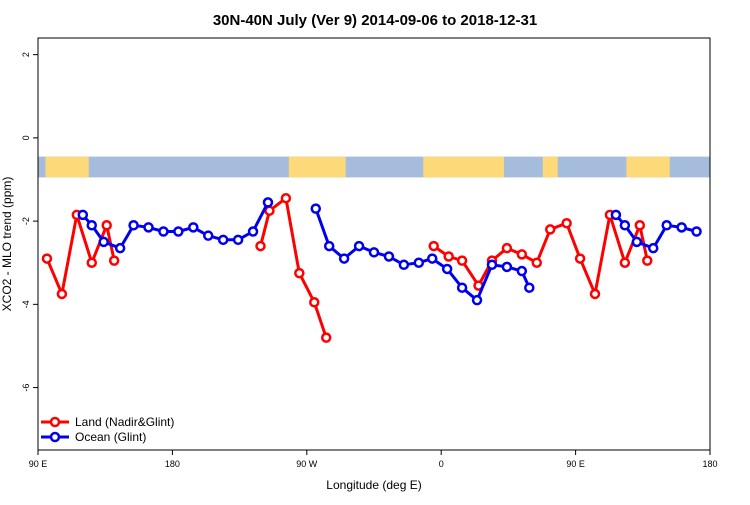 This screenshot has width=750, height=505. What do you see at coordinates (110, 437) in the screenshot?
I see `legend-label: Ocean (Glint)` at bounding box center [110, 437].